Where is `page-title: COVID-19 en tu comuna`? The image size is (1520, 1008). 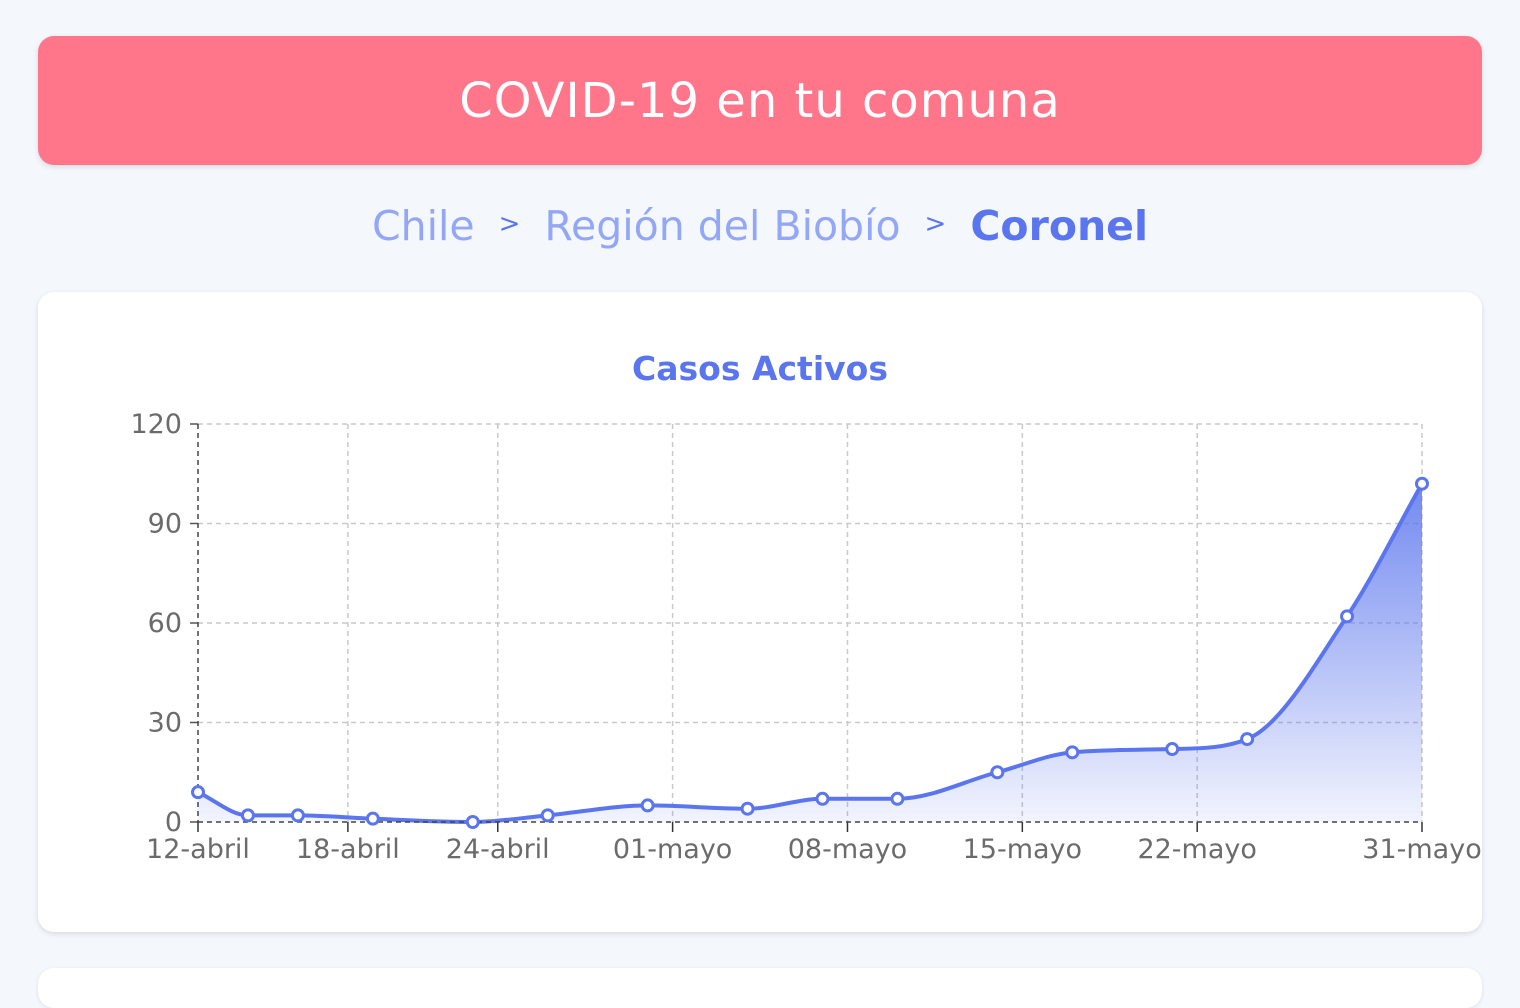
page-title: COVID-19 en tu comuna is located at coordinates (760, 100).